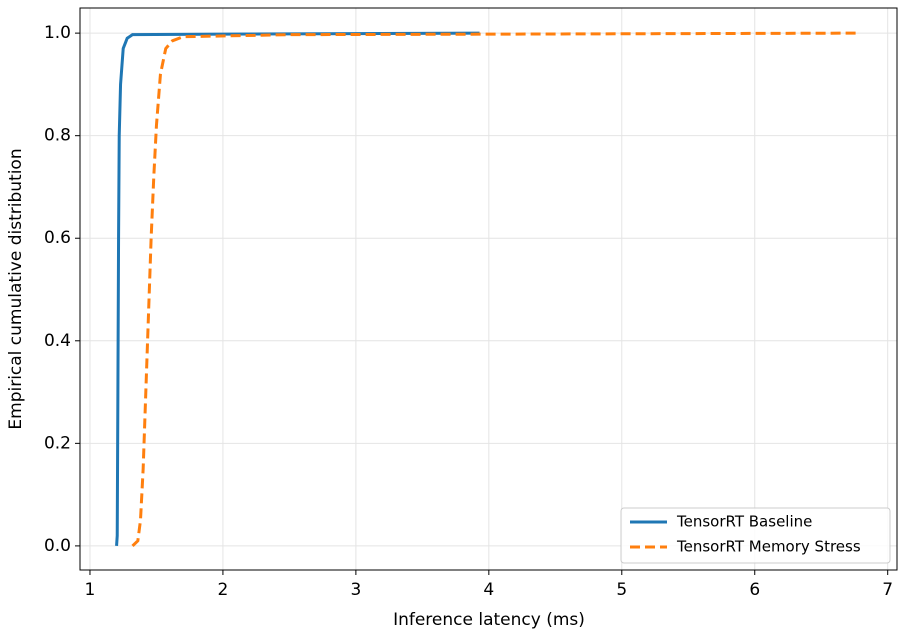  I want to click on y-axis-label: Empirical cumulative distribution, so click(16, 288).